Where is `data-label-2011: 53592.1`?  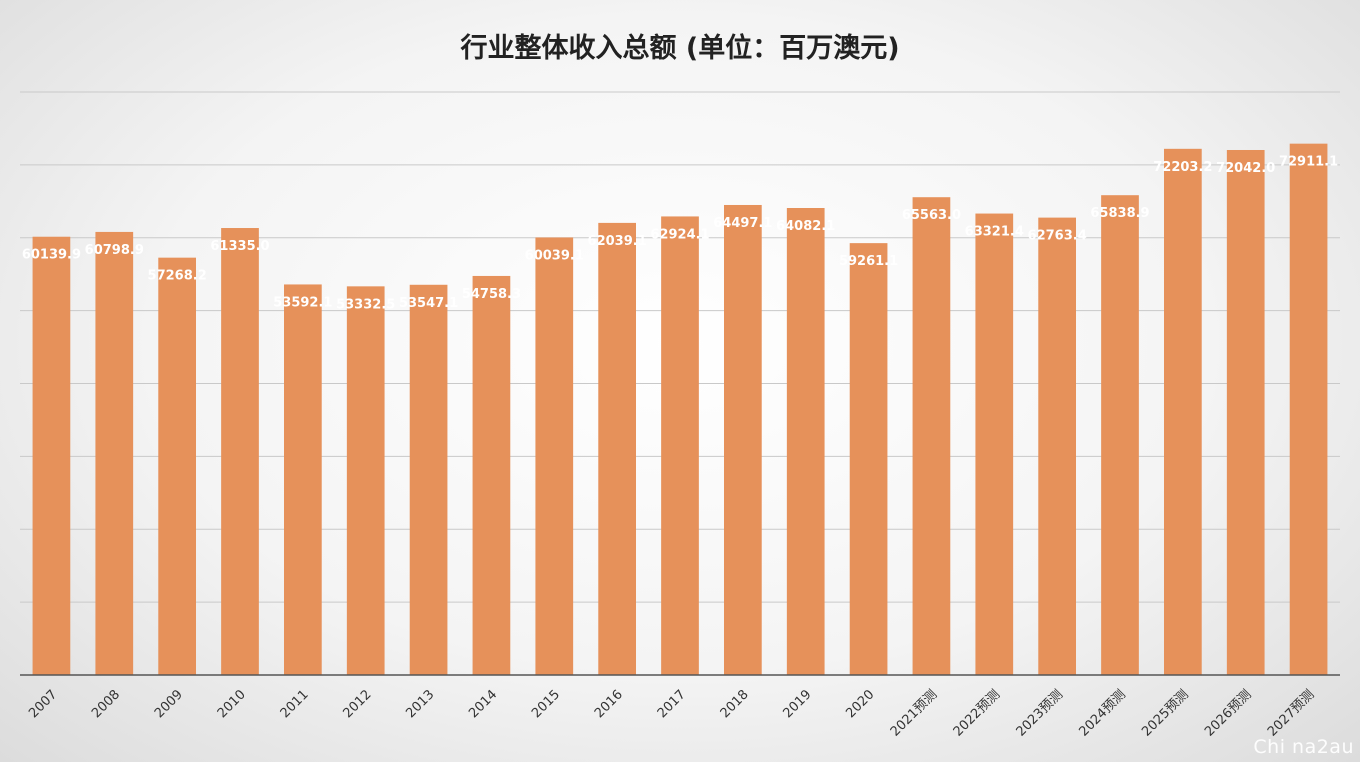 data-label-2011: 53592.1 is located at coordinates (302, 302).